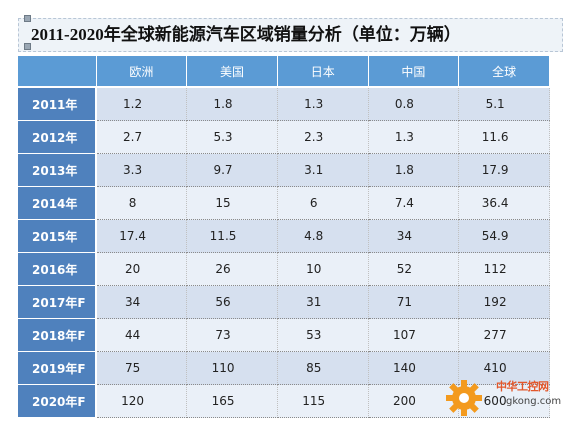  Describe the element at coordinates (57, 368) in the screenshot. I see `row-year-label: 2019年F` at that location.